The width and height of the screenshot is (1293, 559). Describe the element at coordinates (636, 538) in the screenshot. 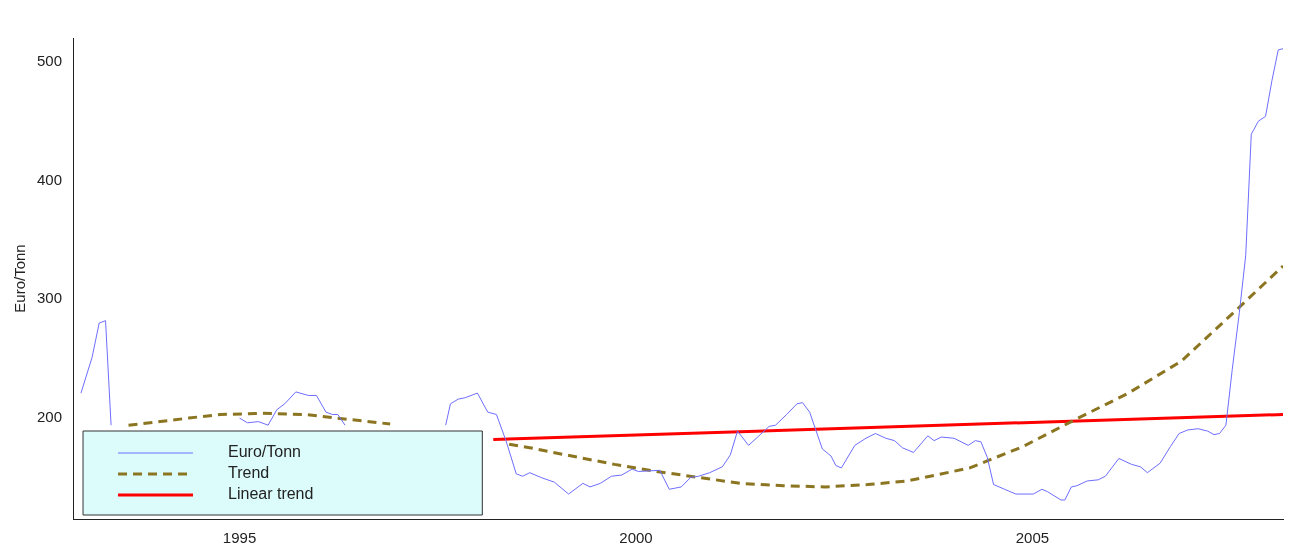

I see `x-tick-label: 2000` at that location.